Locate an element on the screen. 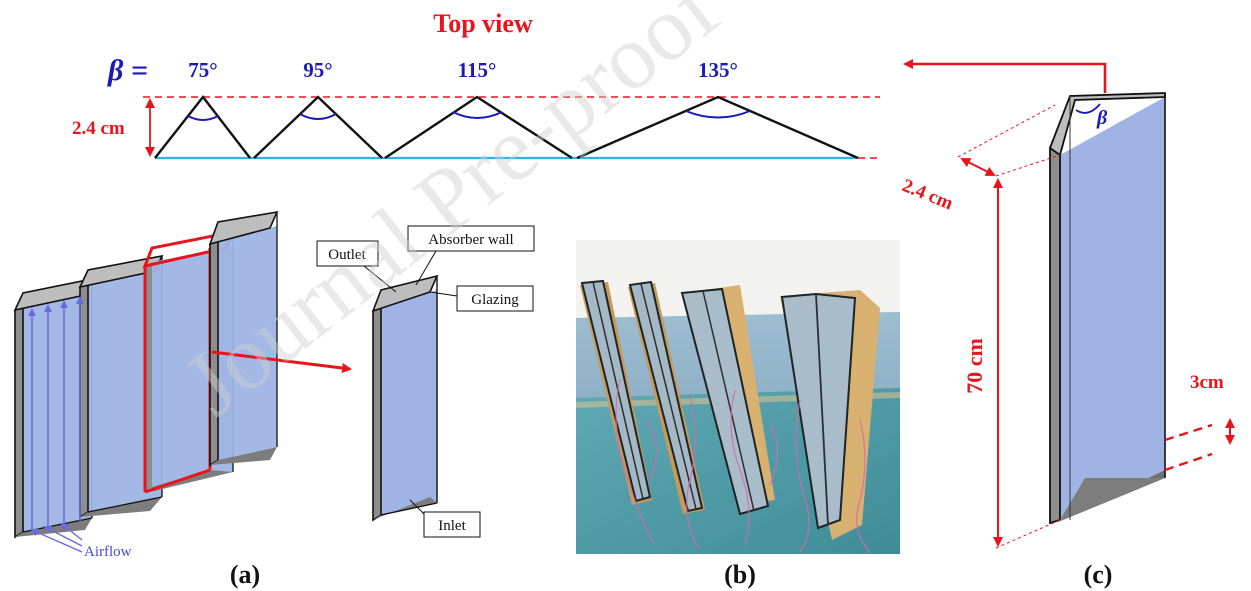  airflow-arrows is located at coordinates (56, 424).